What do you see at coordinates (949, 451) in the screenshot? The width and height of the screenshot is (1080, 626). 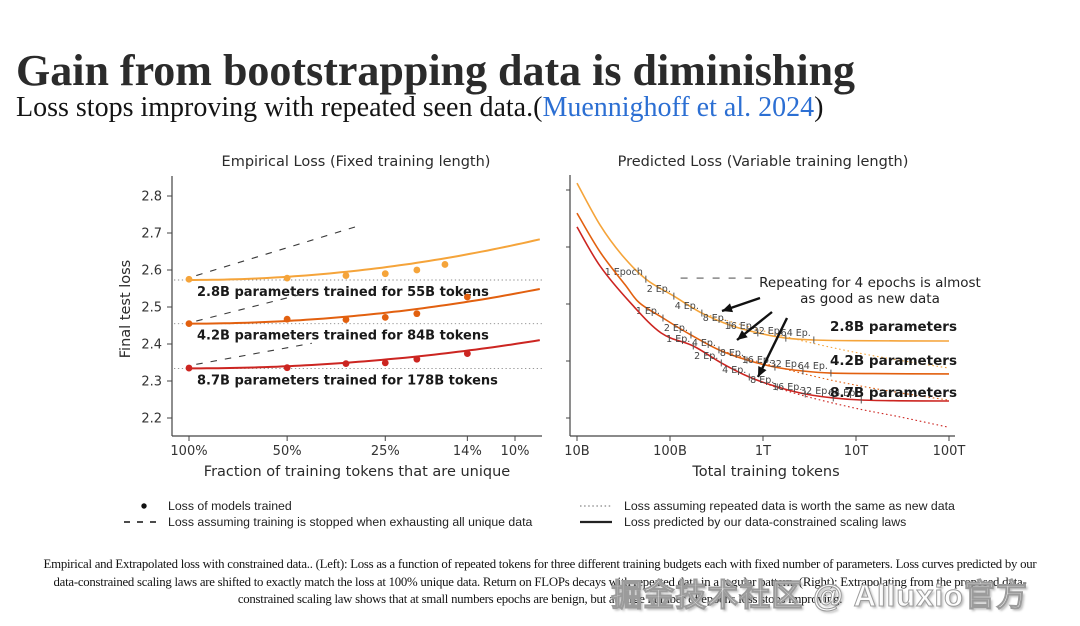 I see `x-tick-label: 100T` at bounding box center [949, 451].